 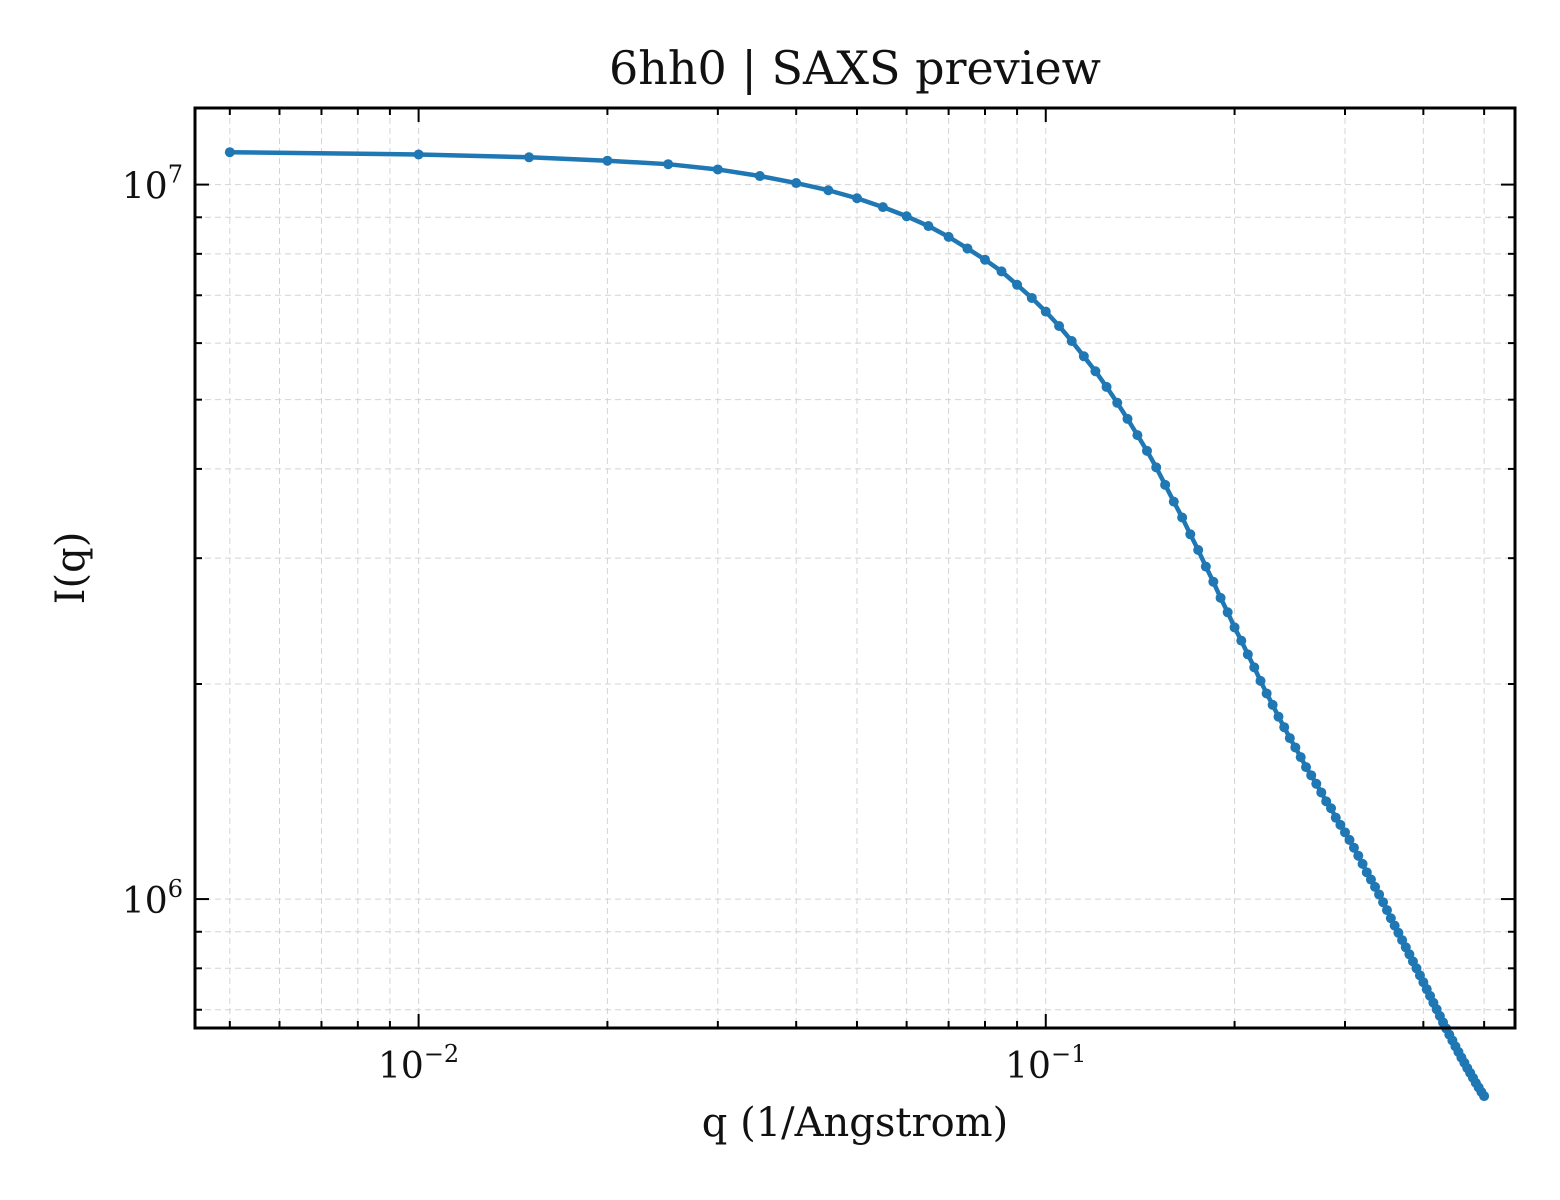 What do you see at coordinates (1045, 1063) in the screenshot?
I see `x-tick-label: 10⁻¹` at bounding box center [1045, 1063].